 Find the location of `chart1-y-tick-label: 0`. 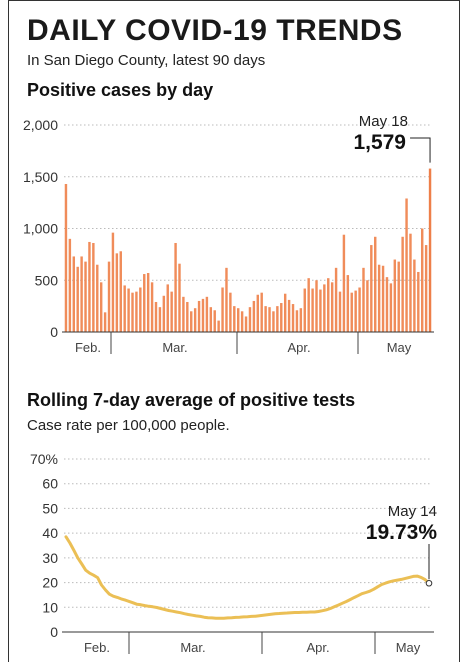

chart1-y-tick-label: 0 is located at coordinates (54, 332).